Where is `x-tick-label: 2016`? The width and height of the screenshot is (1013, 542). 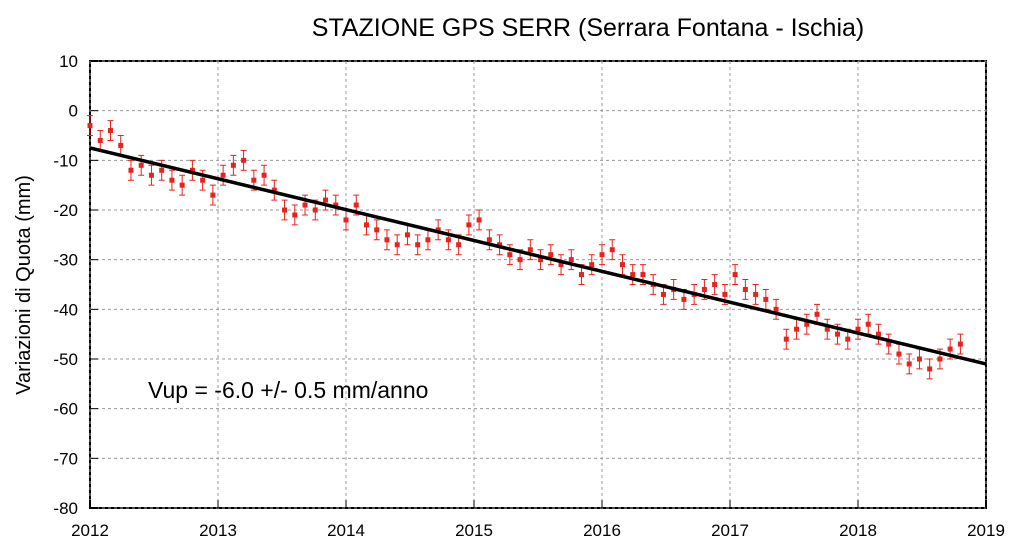
x-tick-label: 2016 is located at coordinates (602, 530).